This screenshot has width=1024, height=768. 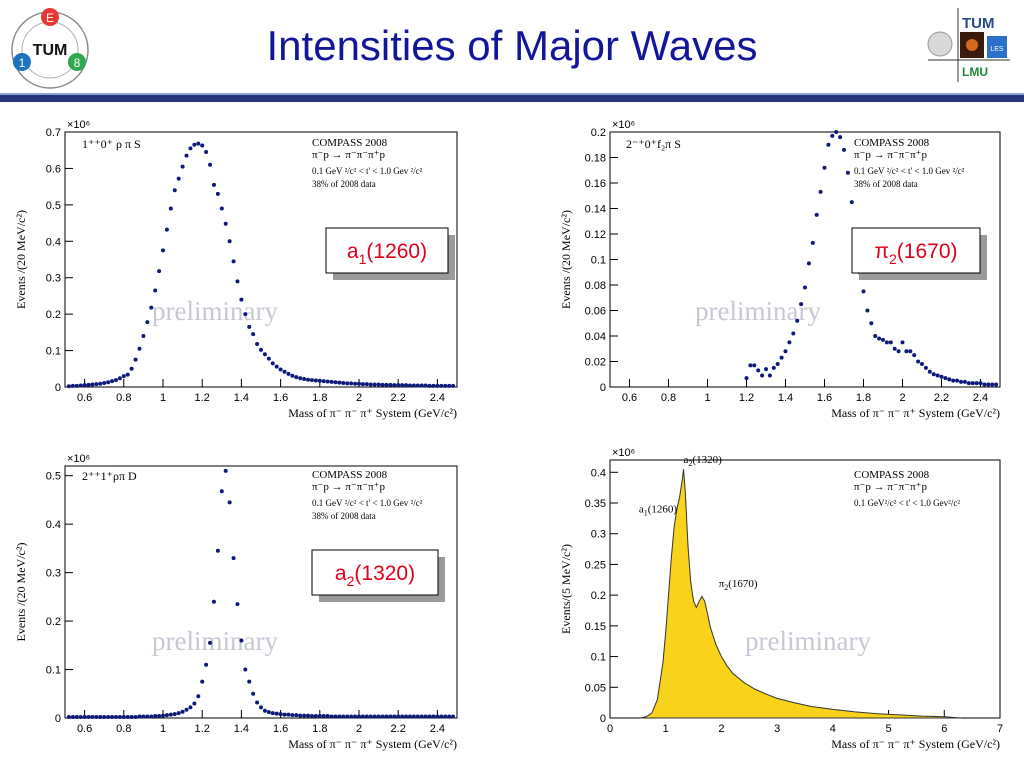 I want to click on y-tick-label: 0.4, so click(x=53, y=242).